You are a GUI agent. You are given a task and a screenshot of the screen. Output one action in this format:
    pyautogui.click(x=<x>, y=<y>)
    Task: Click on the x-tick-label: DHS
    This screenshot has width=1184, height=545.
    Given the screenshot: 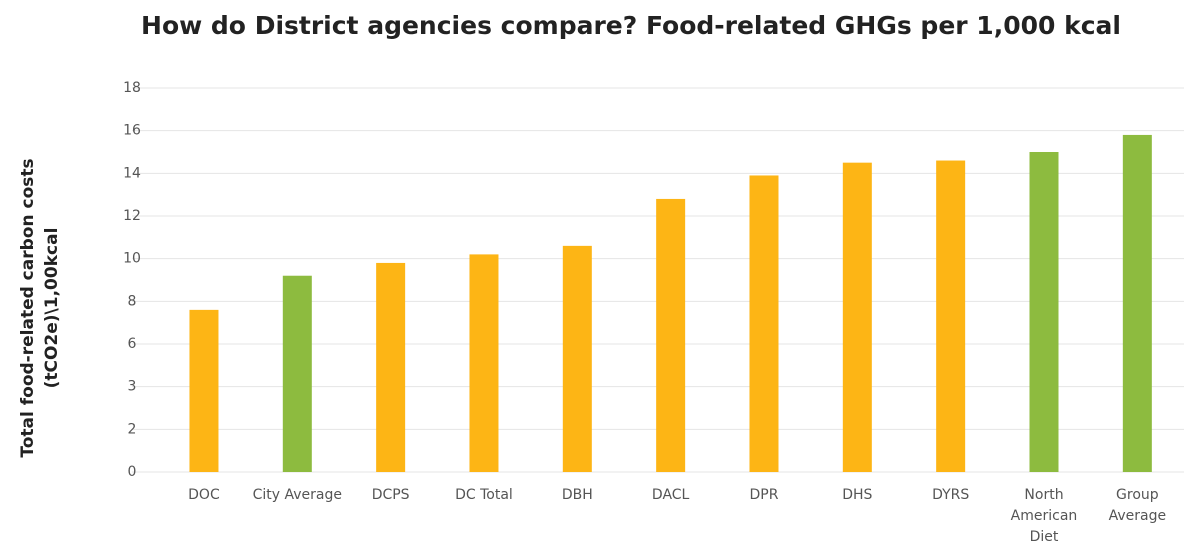 What is the action you would take?
    pyautogui.click(x=857, y=495)
    